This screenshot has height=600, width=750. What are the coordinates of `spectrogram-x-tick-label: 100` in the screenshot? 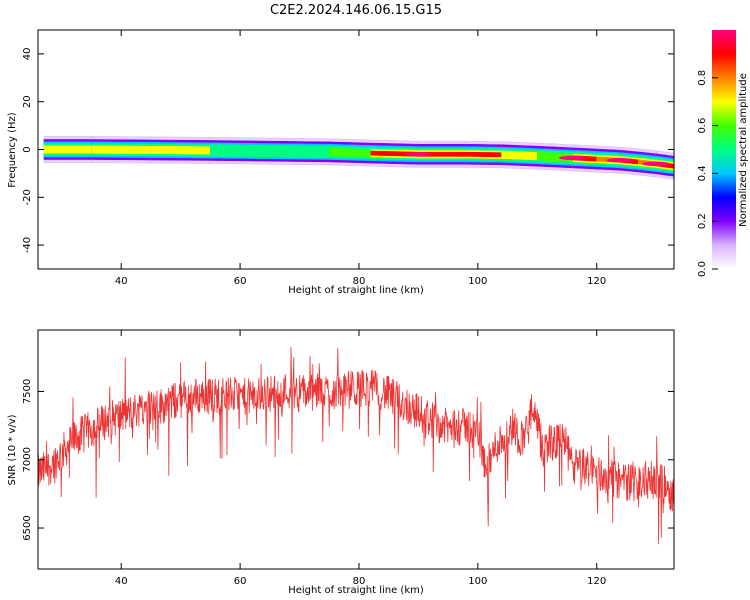 It's located at (477, 281).